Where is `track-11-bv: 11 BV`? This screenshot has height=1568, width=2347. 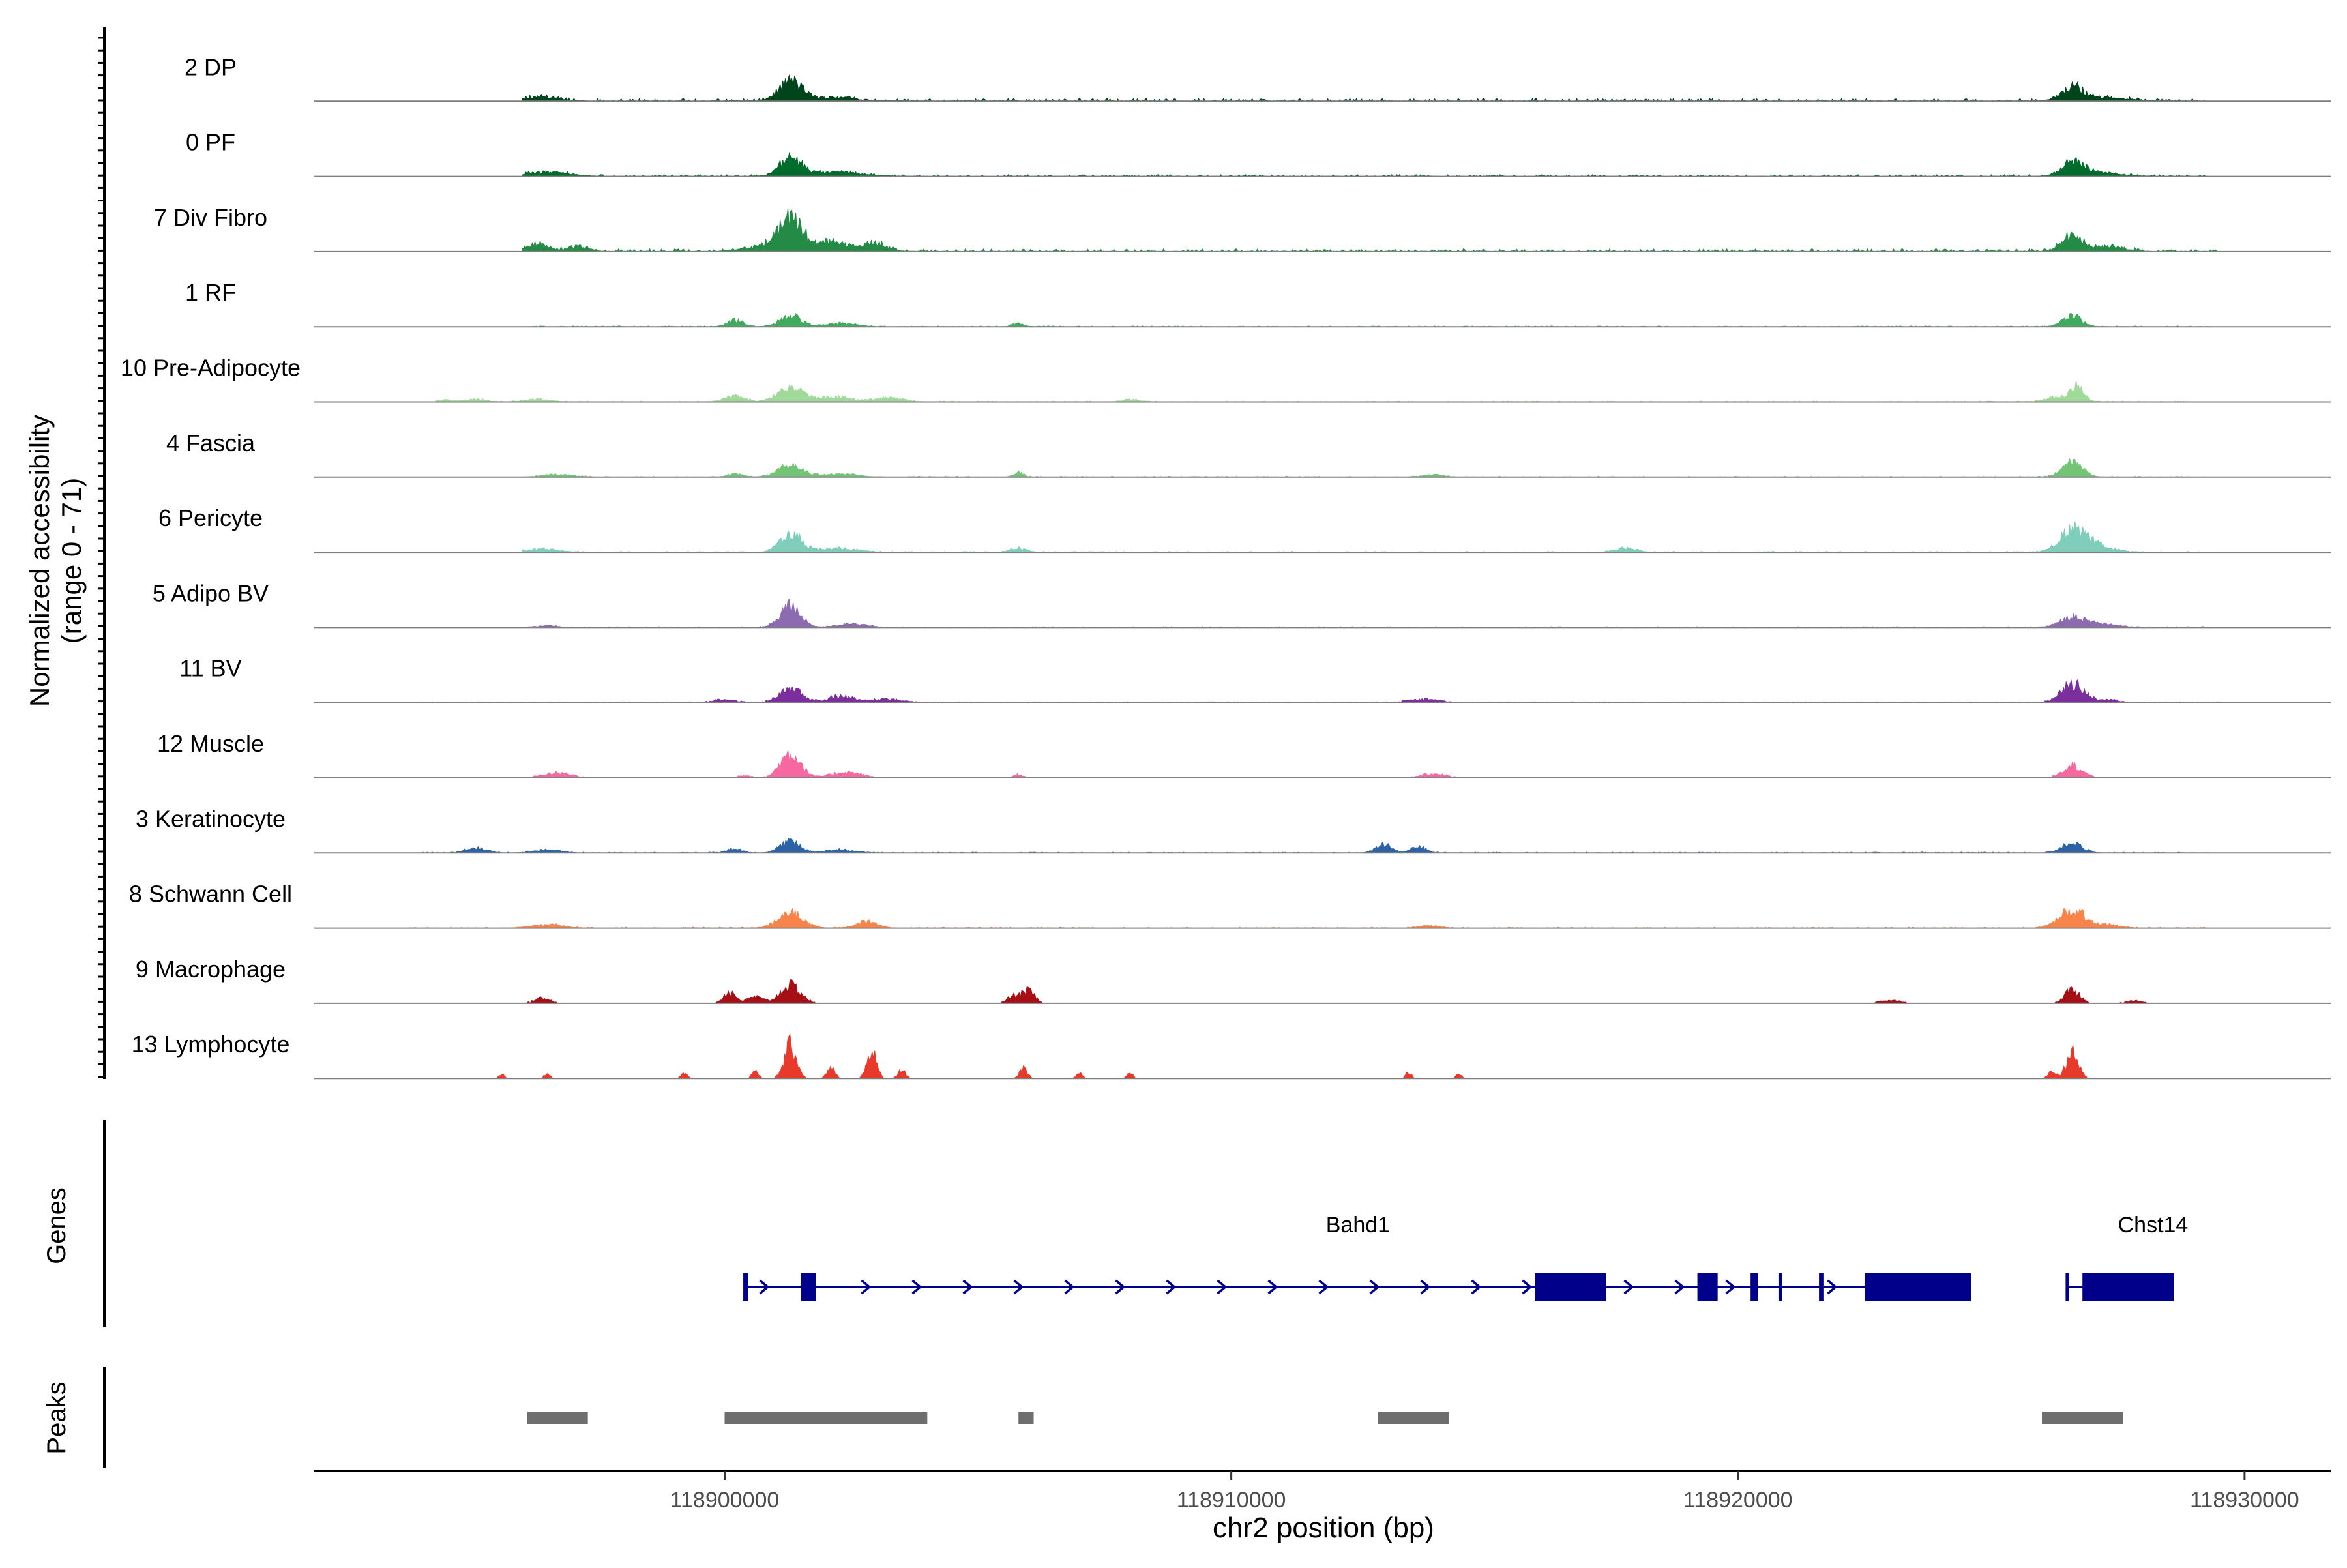 track-11-bv: 11 BV is located at coordinates (1255, 679).